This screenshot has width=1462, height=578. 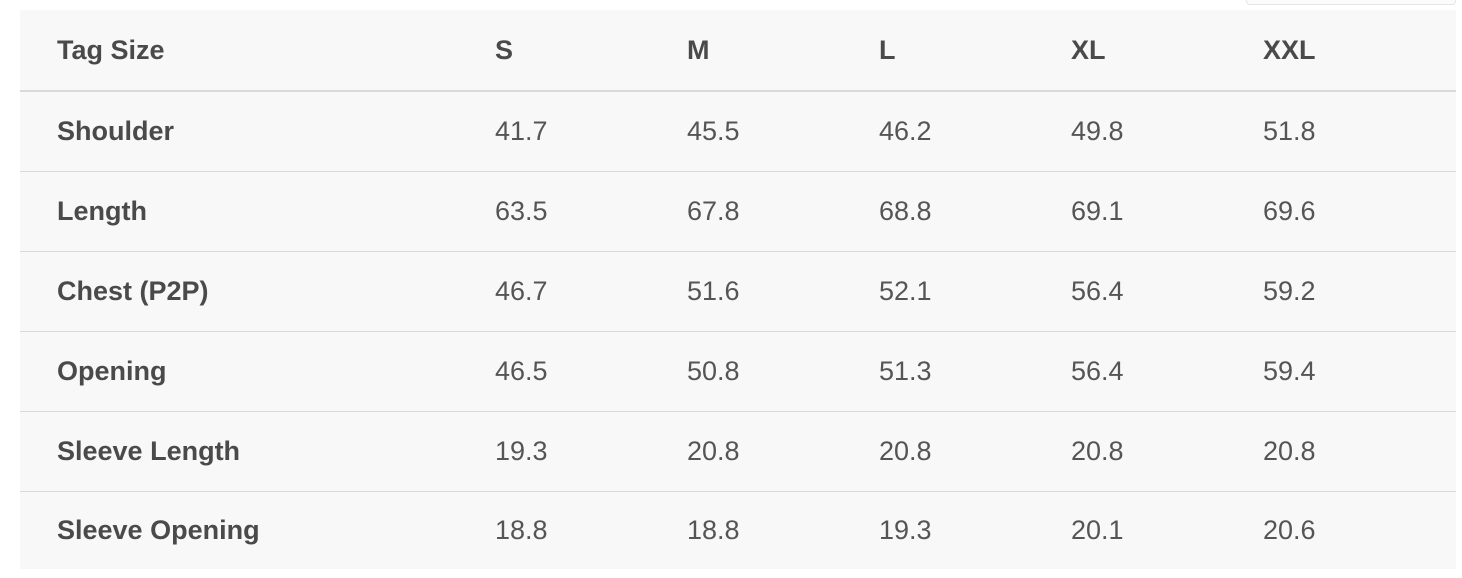 I want to click on table-cell: 51.8, so click(x=1289, y=131).